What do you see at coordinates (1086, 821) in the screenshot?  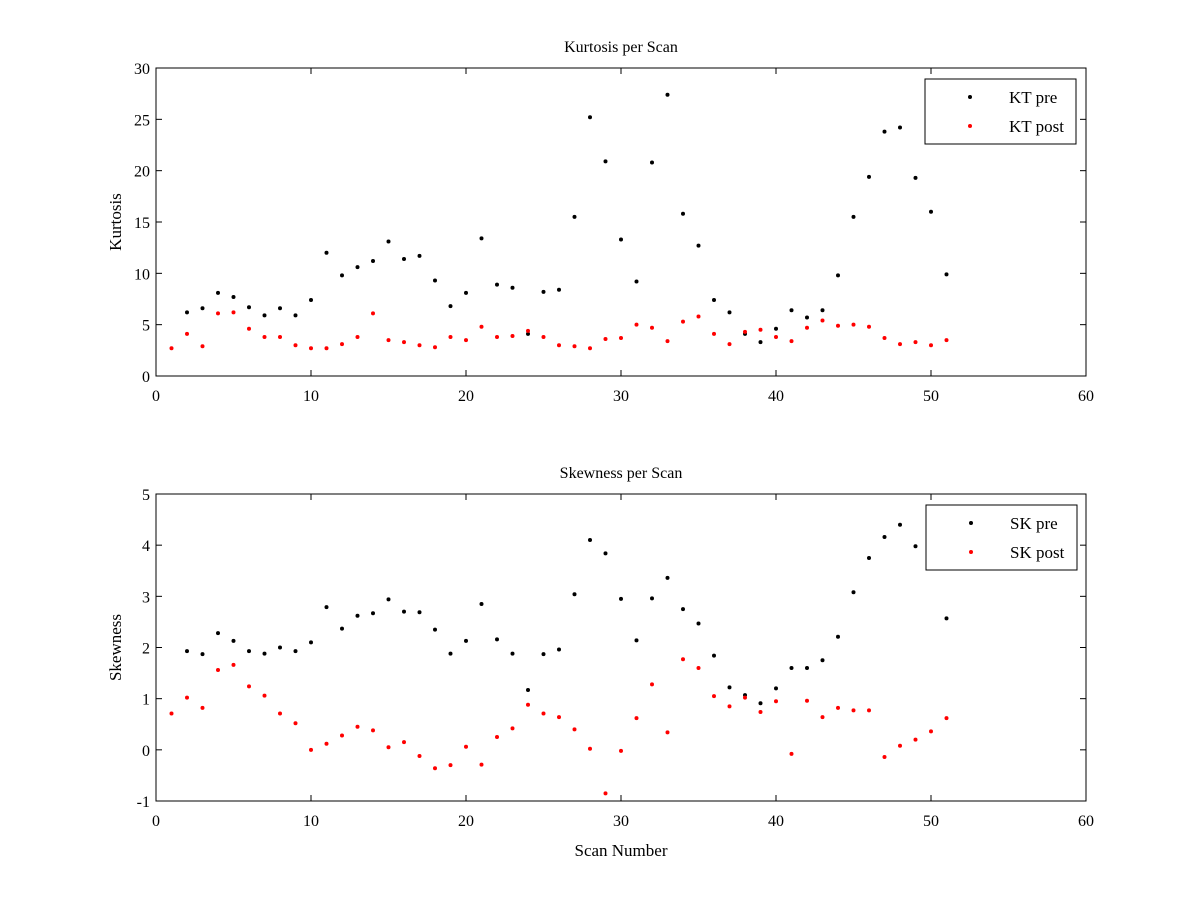 I see `skewness-x-tick-label: 60` at bounding box center [1086, 821].